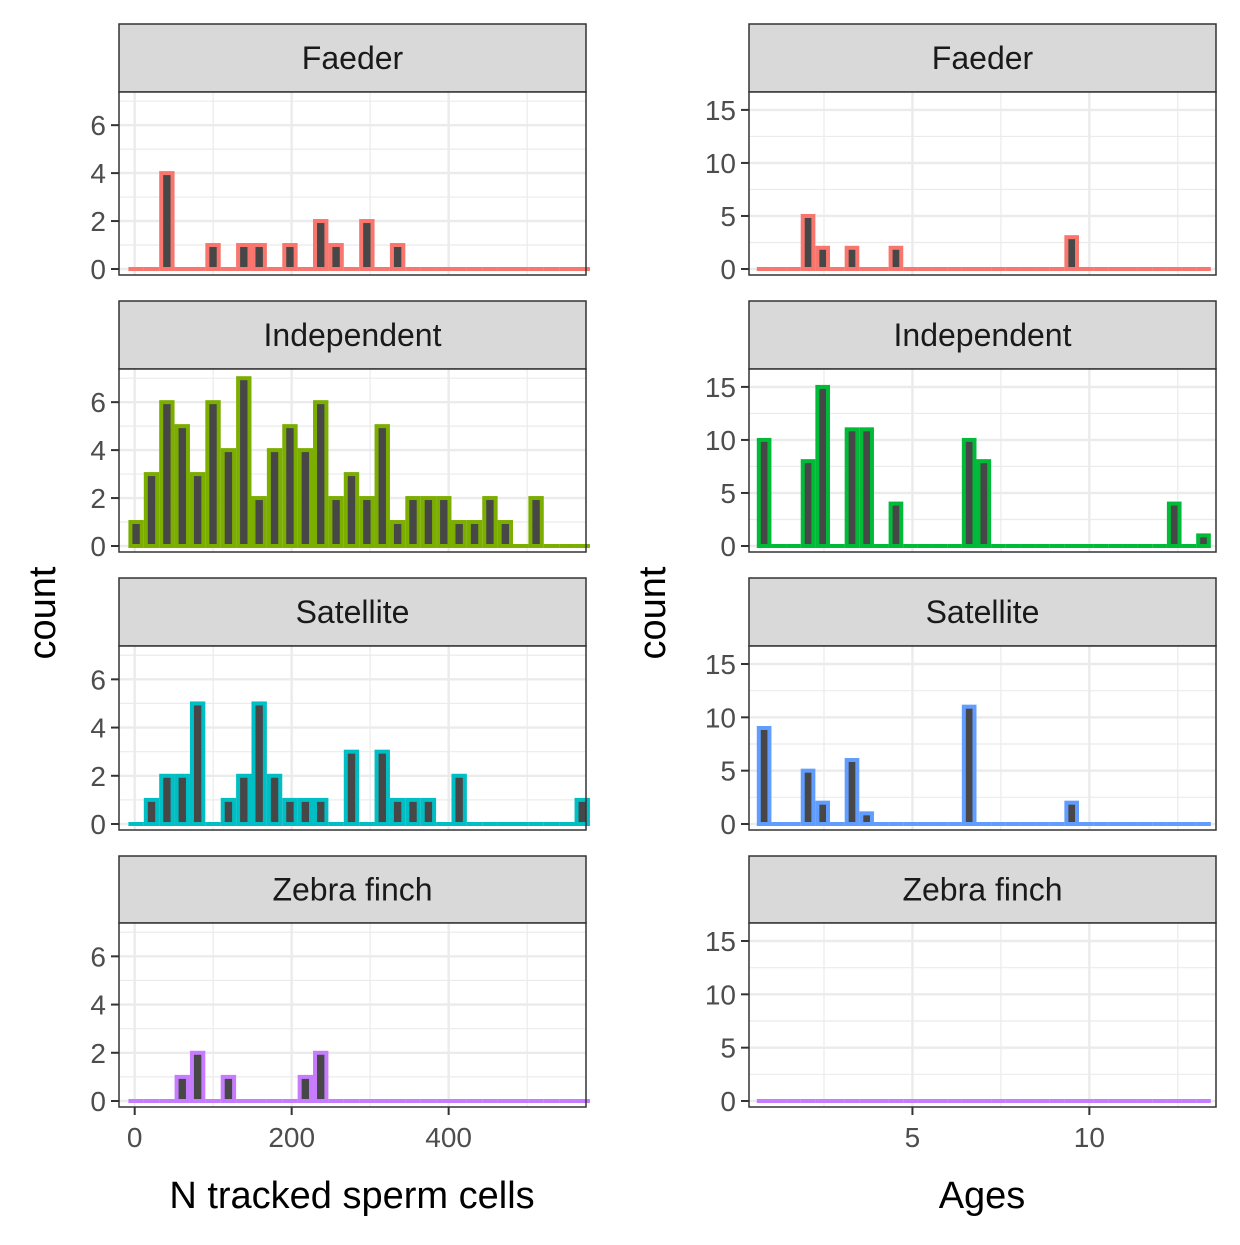  I want to click on facet-faeder: Faeder 0 2 4 6, so click(340, 154).